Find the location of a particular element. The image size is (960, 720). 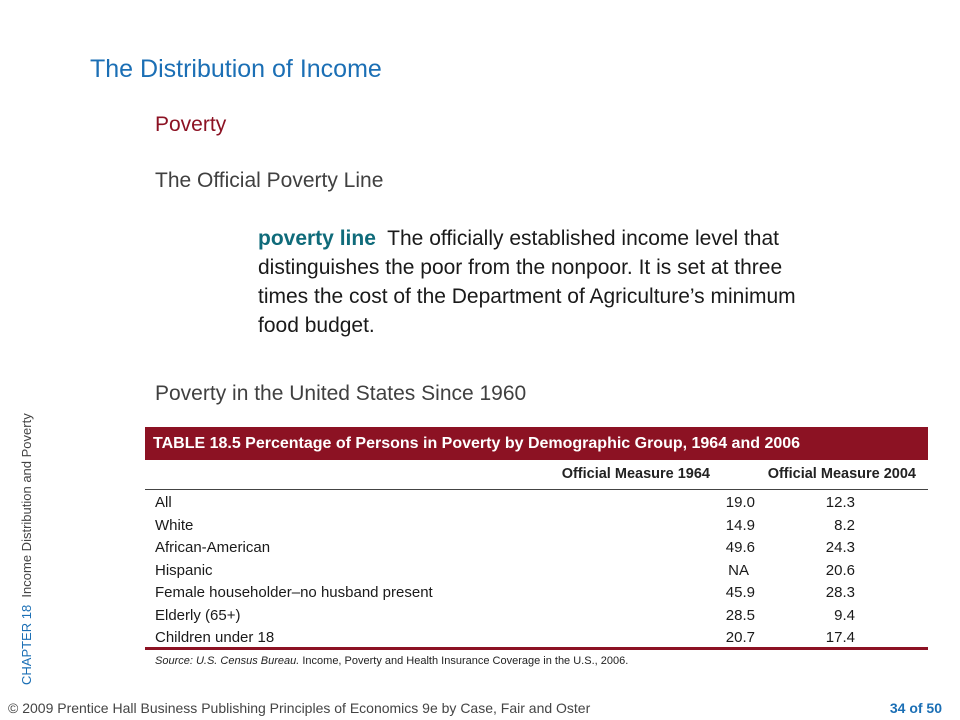

value-2004: 24.3 is located at coordinates (840, 547).